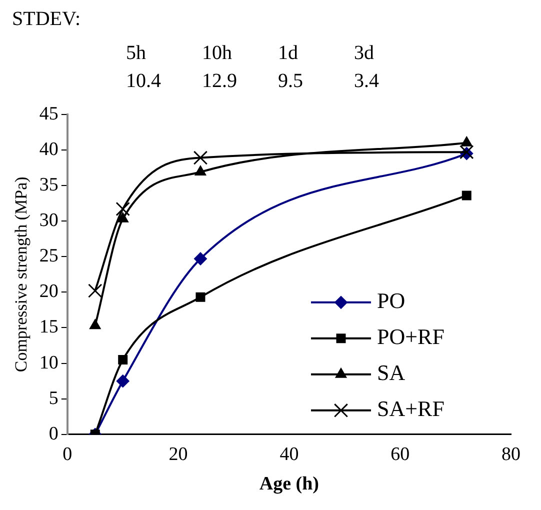  What do you see at coordinates (291, 81) in the screenshot?
I see `text: 9.5` at bounding box center [291, 81].